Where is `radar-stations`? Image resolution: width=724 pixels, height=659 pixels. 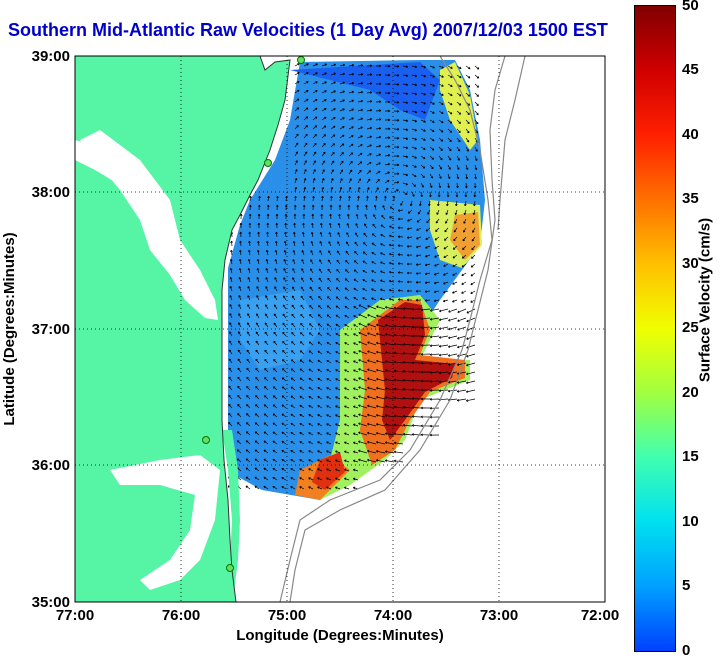 radar-stations is located at coordinates (253, 314).